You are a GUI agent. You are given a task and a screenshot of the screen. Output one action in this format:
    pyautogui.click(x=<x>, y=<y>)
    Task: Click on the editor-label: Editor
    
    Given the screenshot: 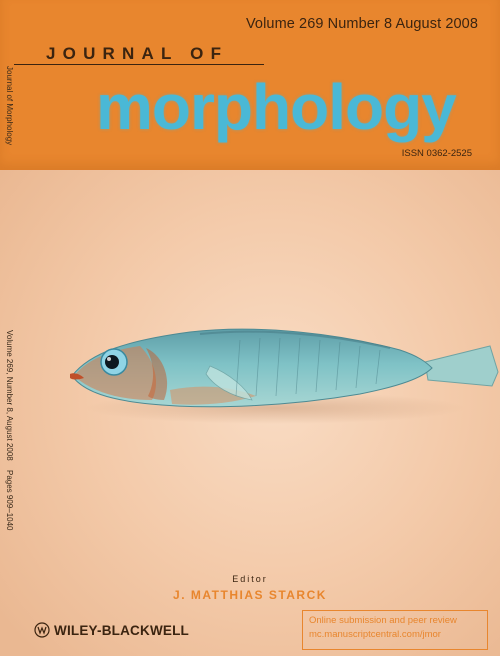 What is the action you would take?
    pyautogui.click(x=250, y=579)
    